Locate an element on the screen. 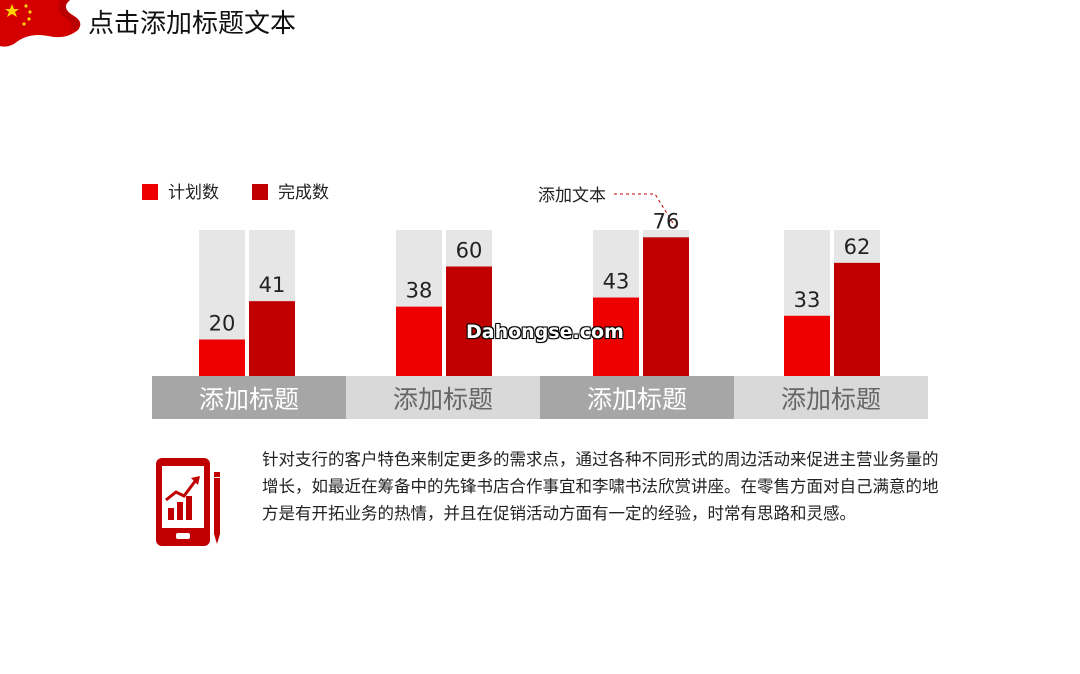  legend-swatch-plan is located at coordinates (150, 192).